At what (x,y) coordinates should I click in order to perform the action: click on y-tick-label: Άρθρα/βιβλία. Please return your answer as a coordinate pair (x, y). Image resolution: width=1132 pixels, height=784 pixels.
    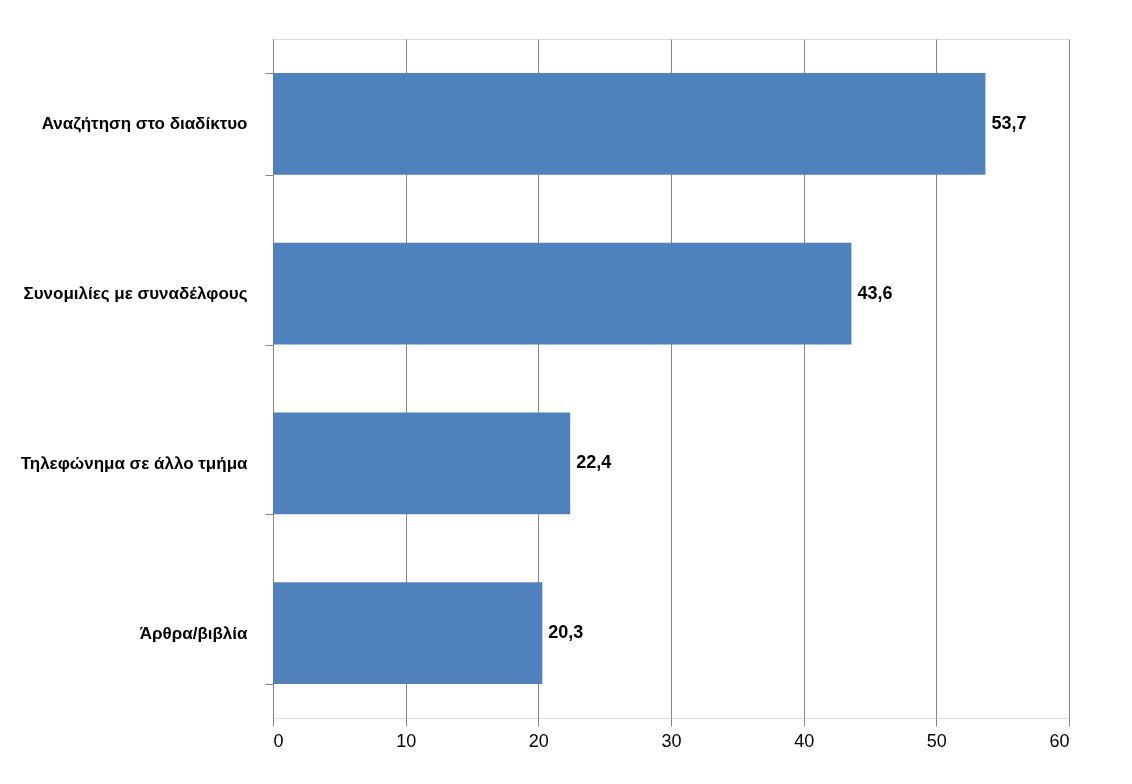
    Looking at the image, I should click on (194, 633).